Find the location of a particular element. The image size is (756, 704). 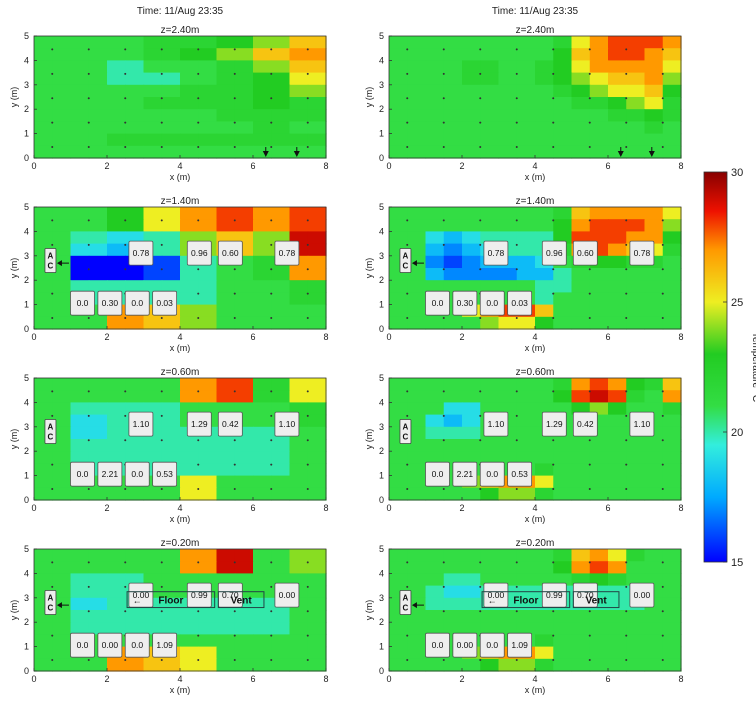

x-tick-label: 0 is located at coordinates (388, 166).